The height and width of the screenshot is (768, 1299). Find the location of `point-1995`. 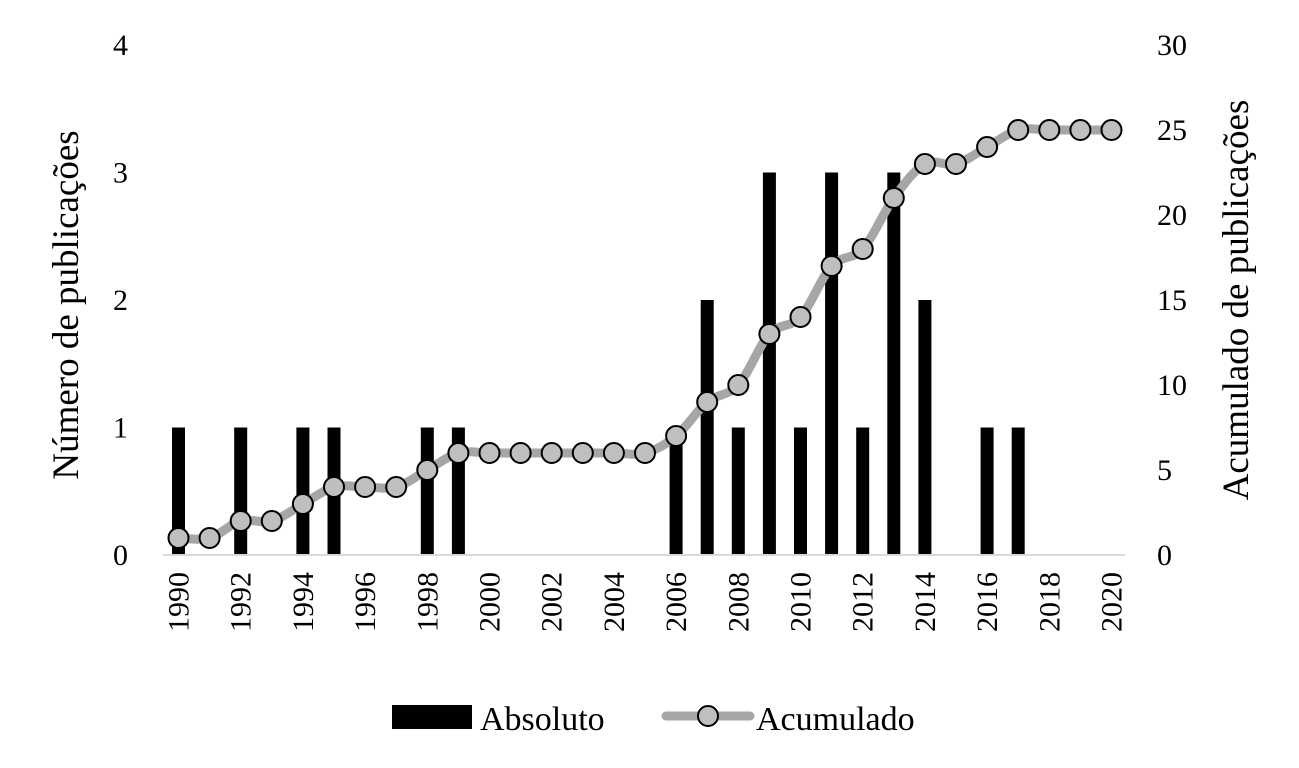

point-1995 is located at coordinates (334, 487).